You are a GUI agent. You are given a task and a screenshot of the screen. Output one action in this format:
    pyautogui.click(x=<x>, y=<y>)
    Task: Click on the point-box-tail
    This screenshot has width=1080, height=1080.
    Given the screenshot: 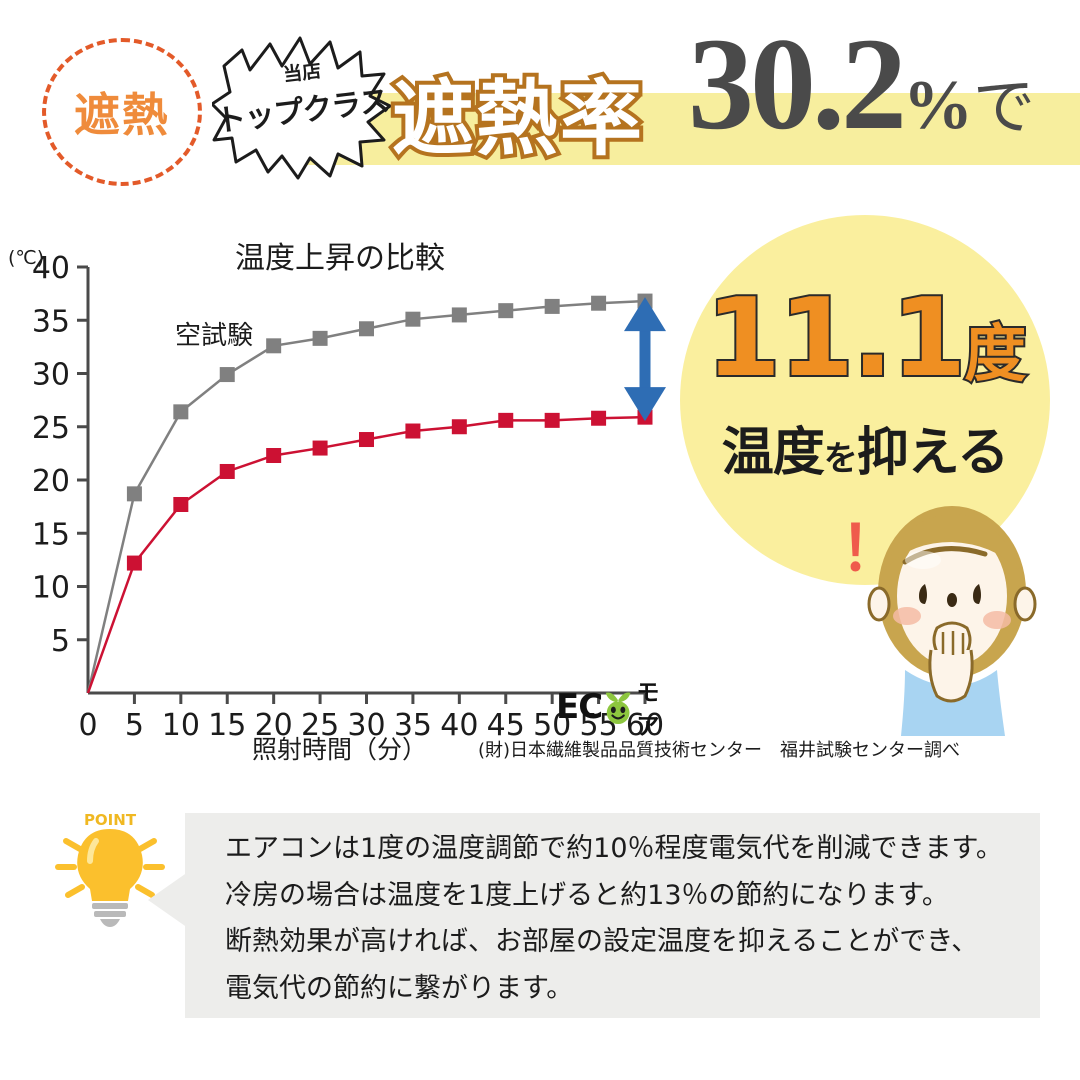 What is the action you would take?
    pyautogui.click(x=168, y=900)
    